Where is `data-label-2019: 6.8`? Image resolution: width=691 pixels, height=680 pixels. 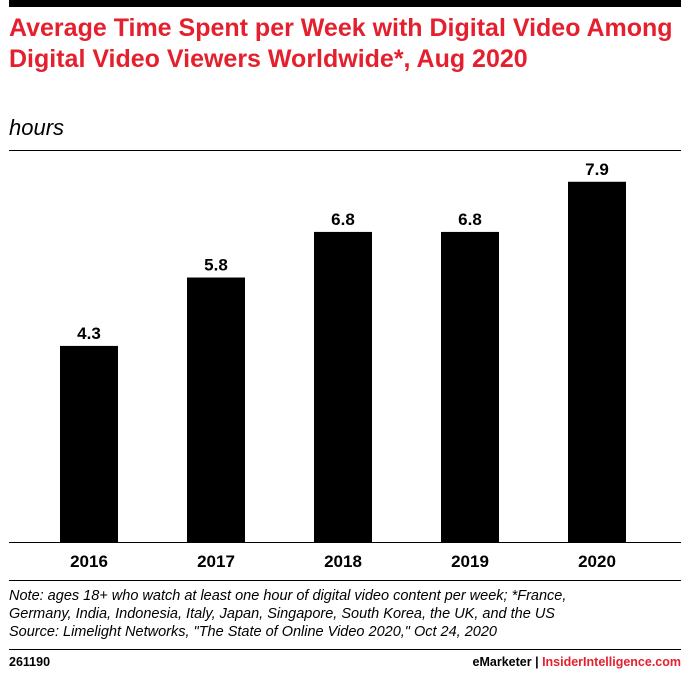 data-label-2019: 6.8 is located at coordinates (470, 219).